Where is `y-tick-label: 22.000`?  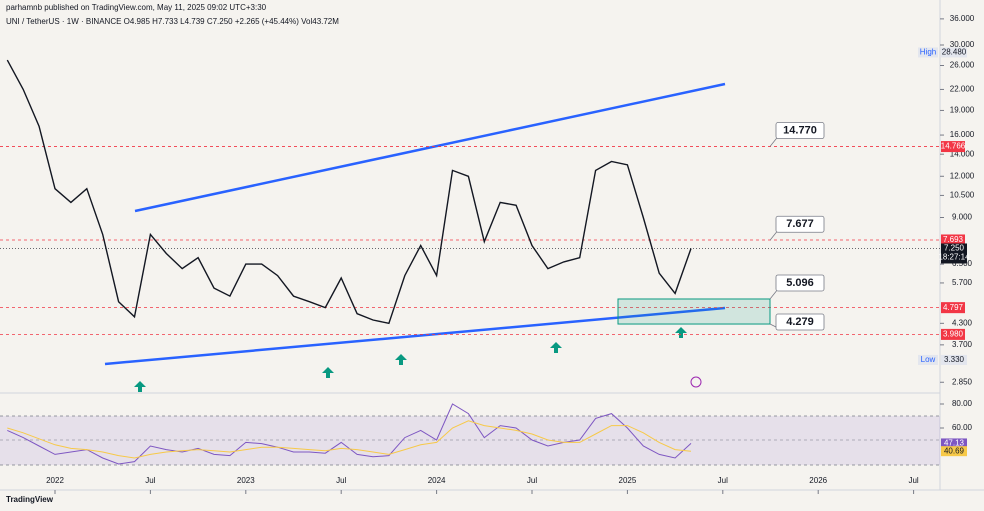 y-tick-label: 22.000 is located at coordinates (962, 89).